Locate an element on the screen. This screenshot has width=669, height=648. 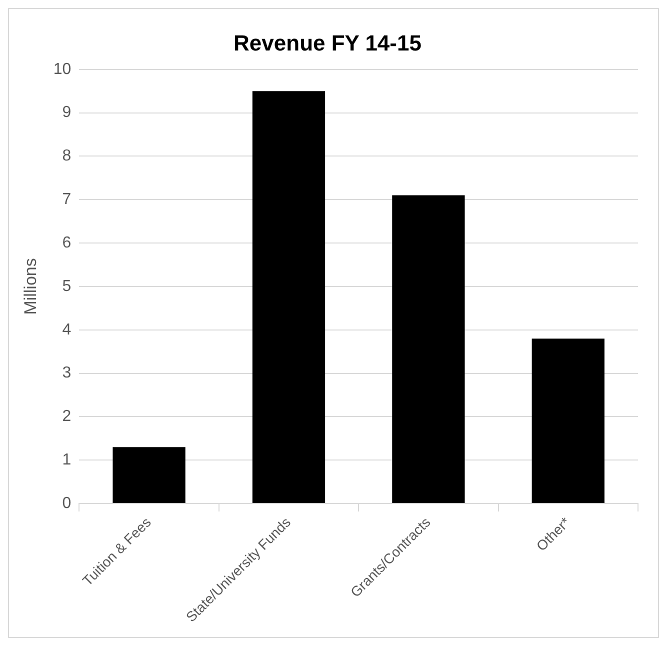
chart-title: Revenue FY 14-15 is located at coordinates (328, 43).